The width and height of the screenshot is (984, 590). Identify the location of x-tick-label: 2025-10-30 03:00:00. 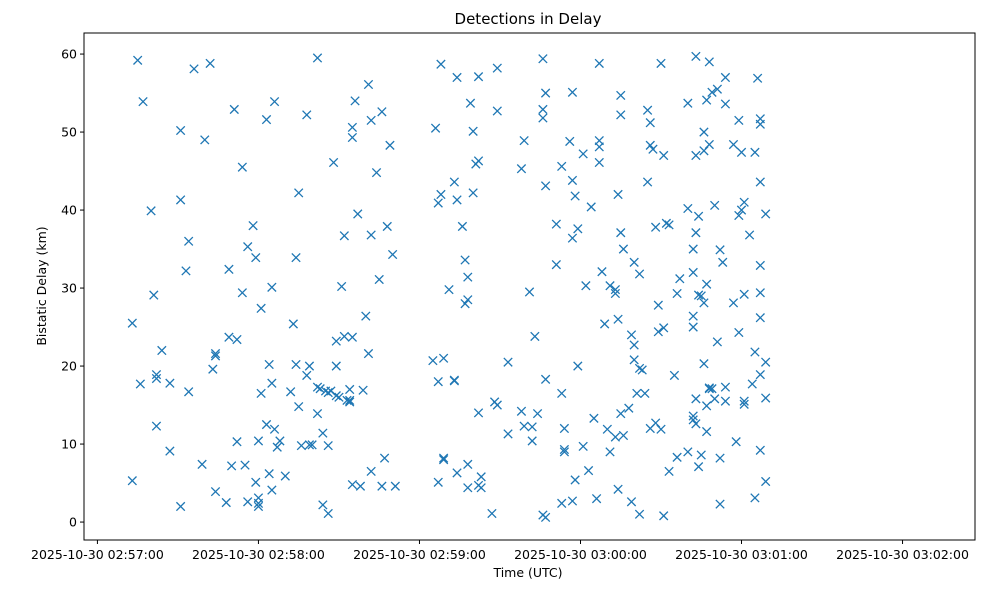
(580, 554).